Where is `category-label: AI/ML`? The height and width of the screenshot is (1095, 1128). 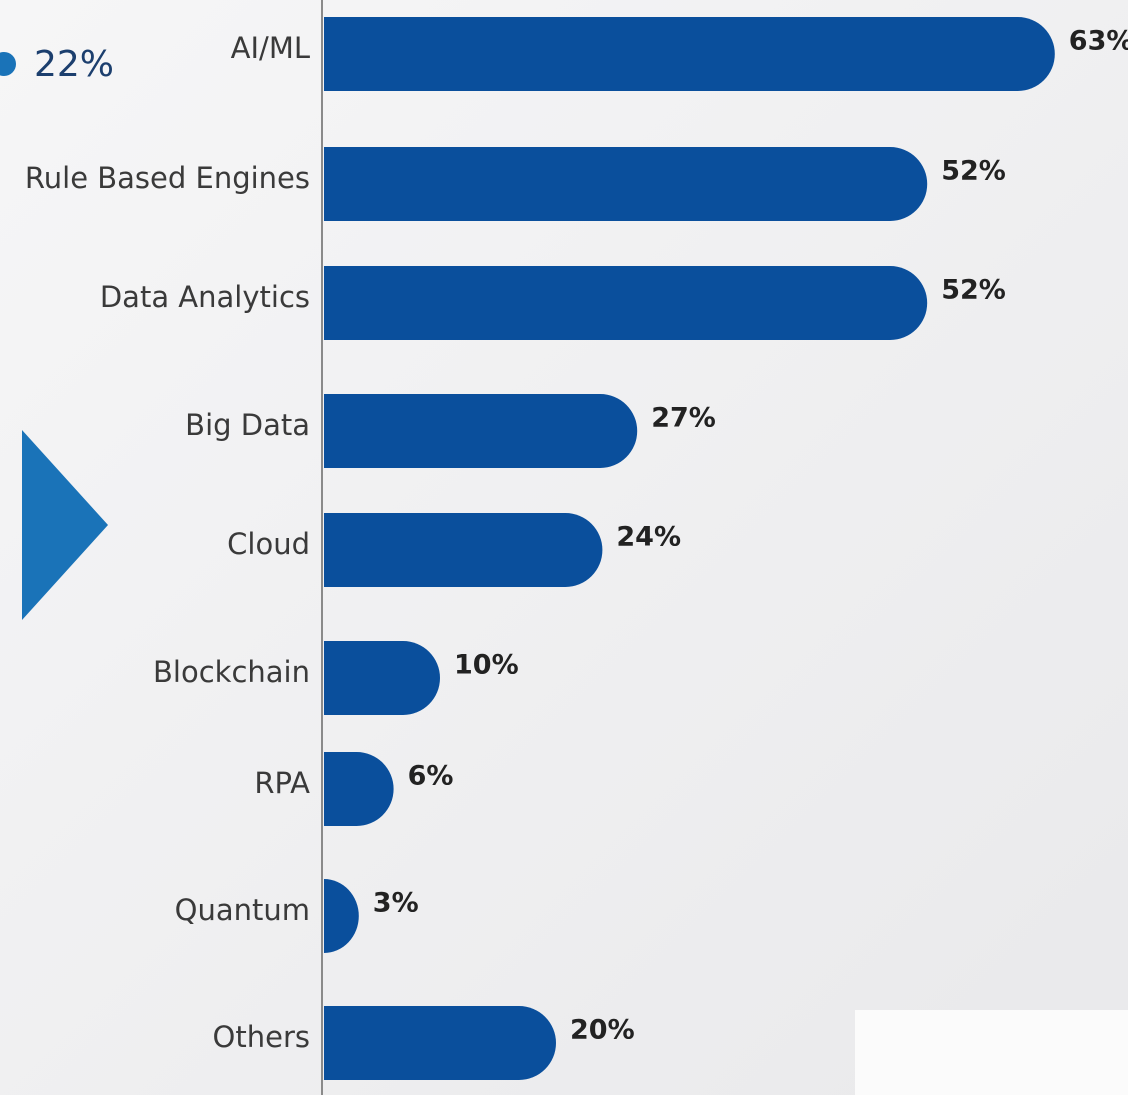 category-label: AI/ML is located at coordinates (270, 48).